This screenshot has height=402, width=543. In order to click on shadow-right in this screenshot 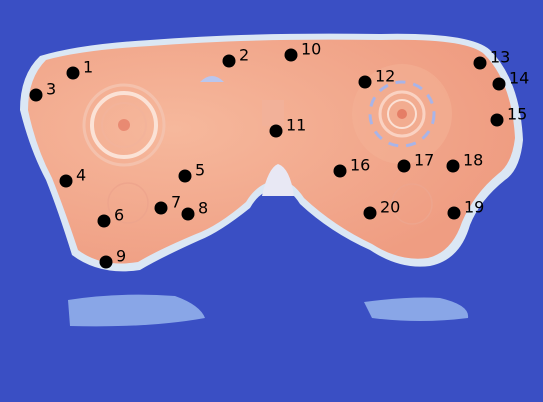, I will do `click(416, 309)`.